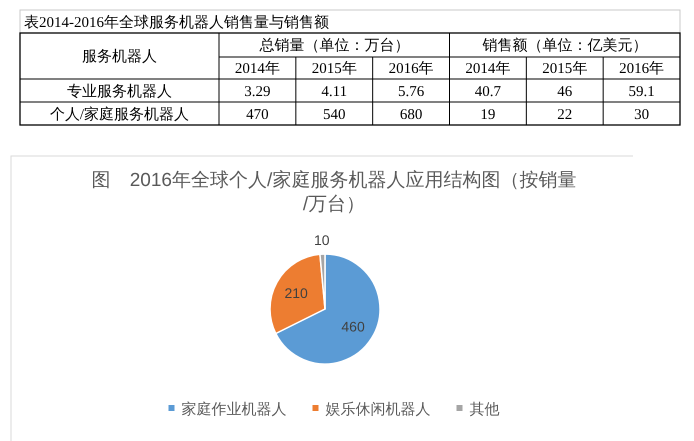 The image size is (694, 441). I want to click on data-label: 59.1, so click(641, 92).